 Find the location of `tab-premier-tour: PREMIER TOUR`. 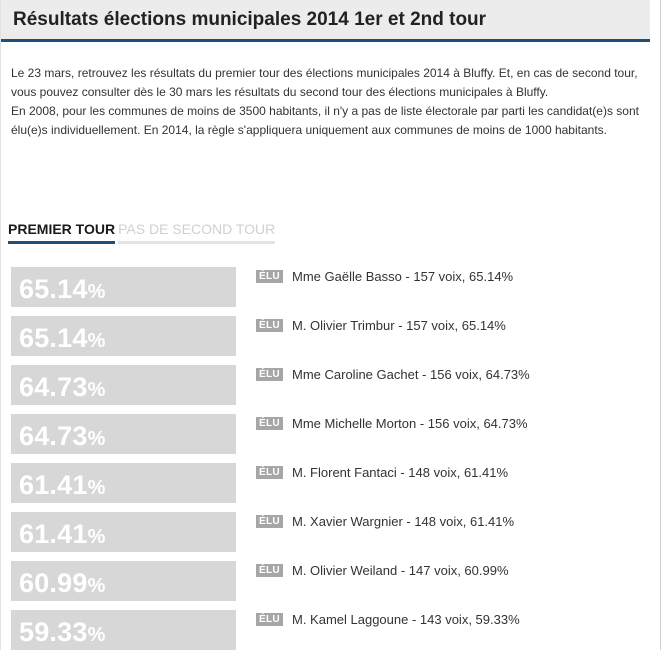

tab-premier-tour: PREMIER TOUR is located at coordinates (62, 232).